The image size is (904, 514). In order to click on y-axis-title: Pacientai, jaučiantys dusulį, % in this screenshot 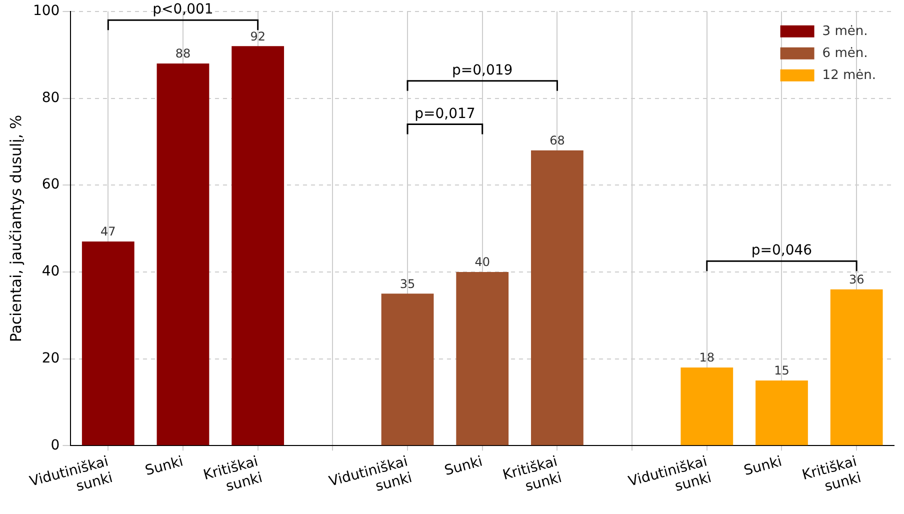, I will do `click(15, 228)`.